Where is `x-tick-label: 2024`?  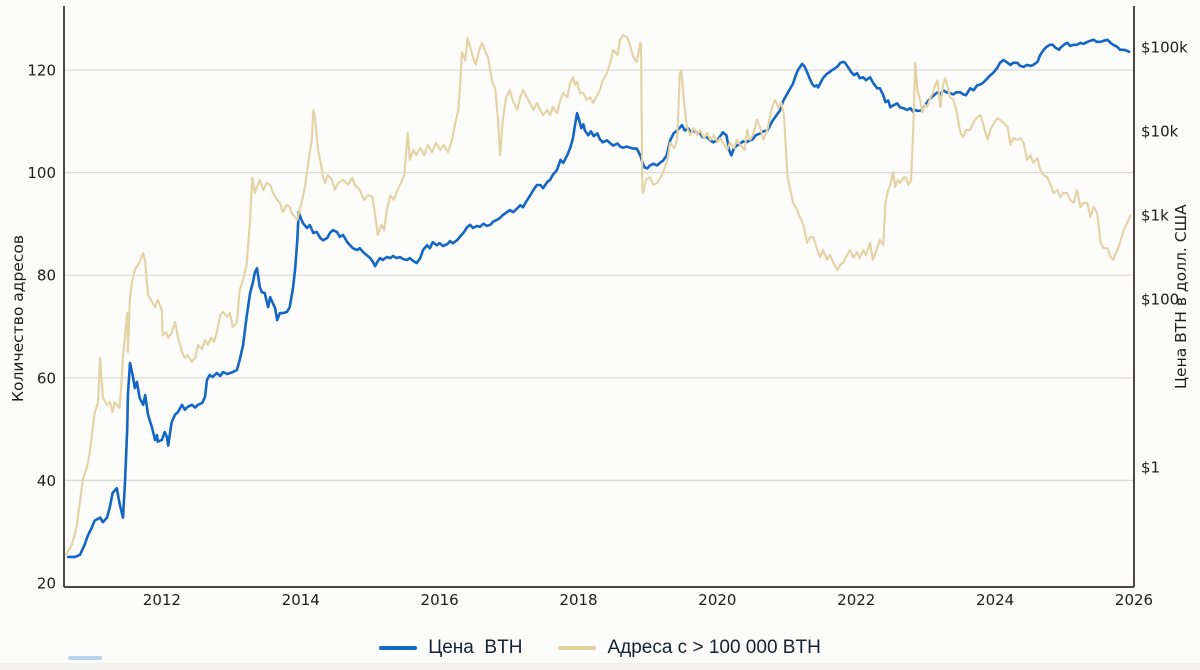 x-tick-label: 2024 is located at coordinates (995, 600).